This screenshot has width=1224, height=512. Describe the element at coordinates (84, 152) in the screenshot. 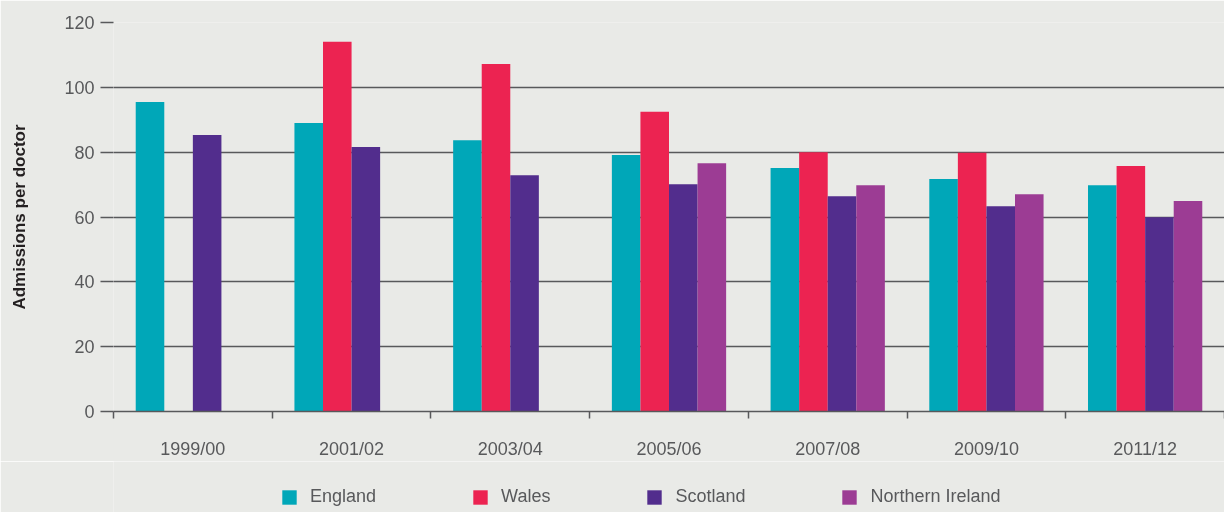

I see `y-tick-label: 80` at that location.